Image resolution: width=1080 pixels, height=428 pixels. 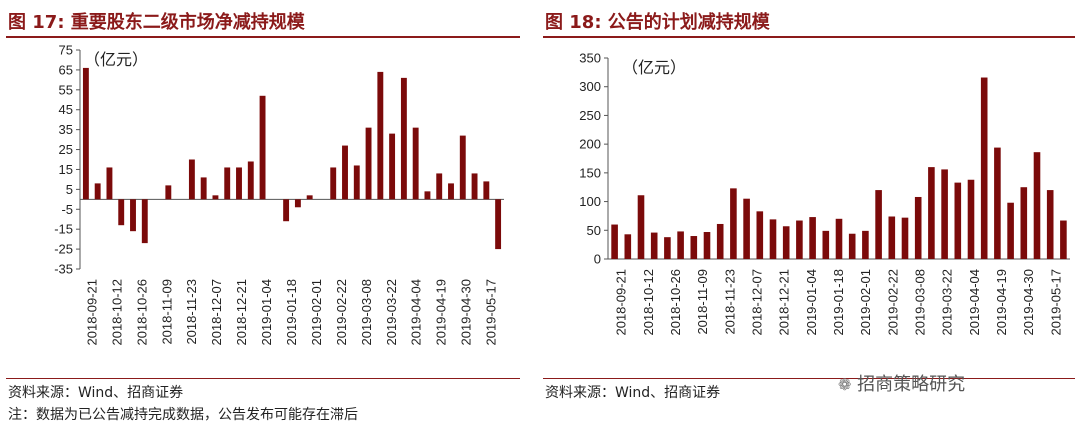 I want to click on left-x-tick-label: 2018-09-21, so click(x=91, y=312).